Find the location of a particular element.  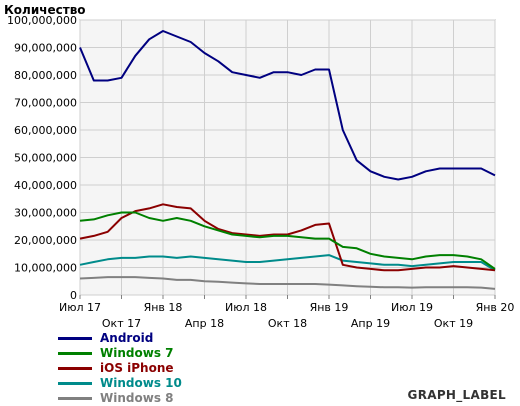

legend-label: Windows 10 is located at coordinates (141, 383).